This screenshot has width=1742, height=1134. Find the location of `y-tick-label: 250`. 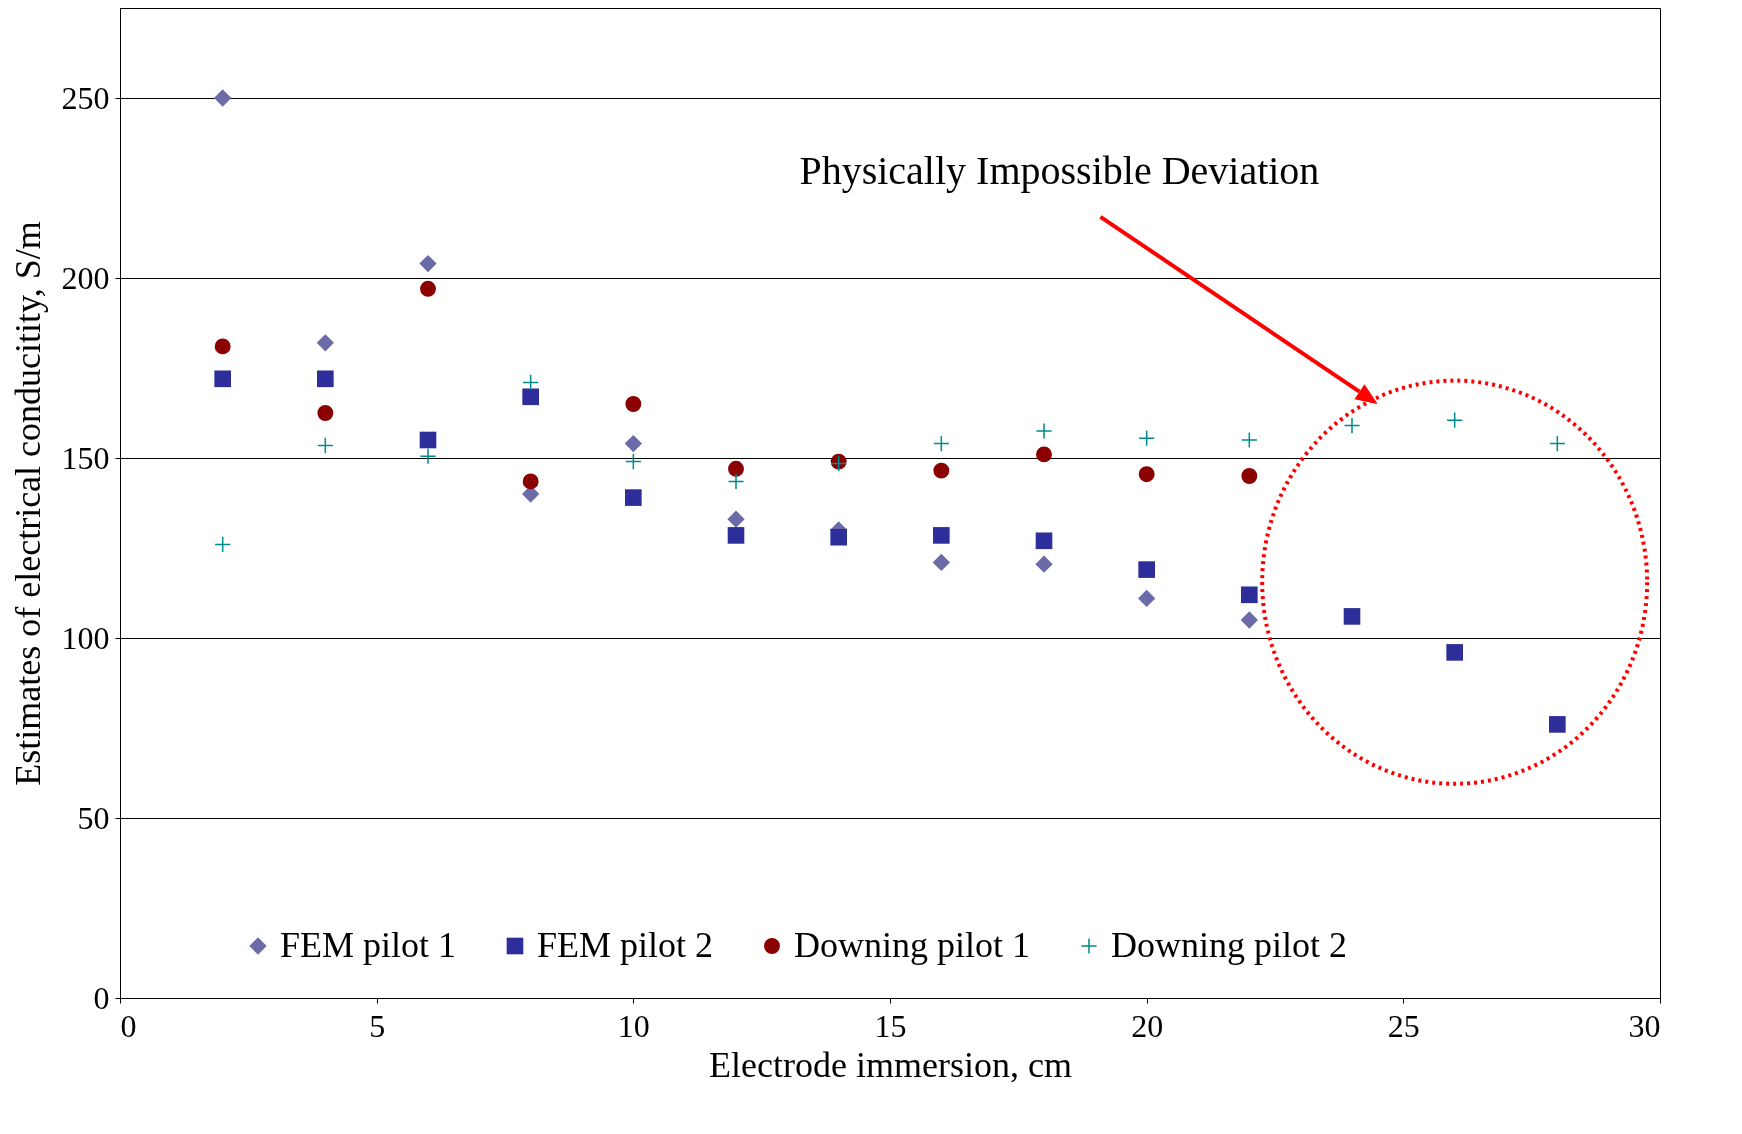

y-tick-label: 250 is located at coordinates (85, 97).